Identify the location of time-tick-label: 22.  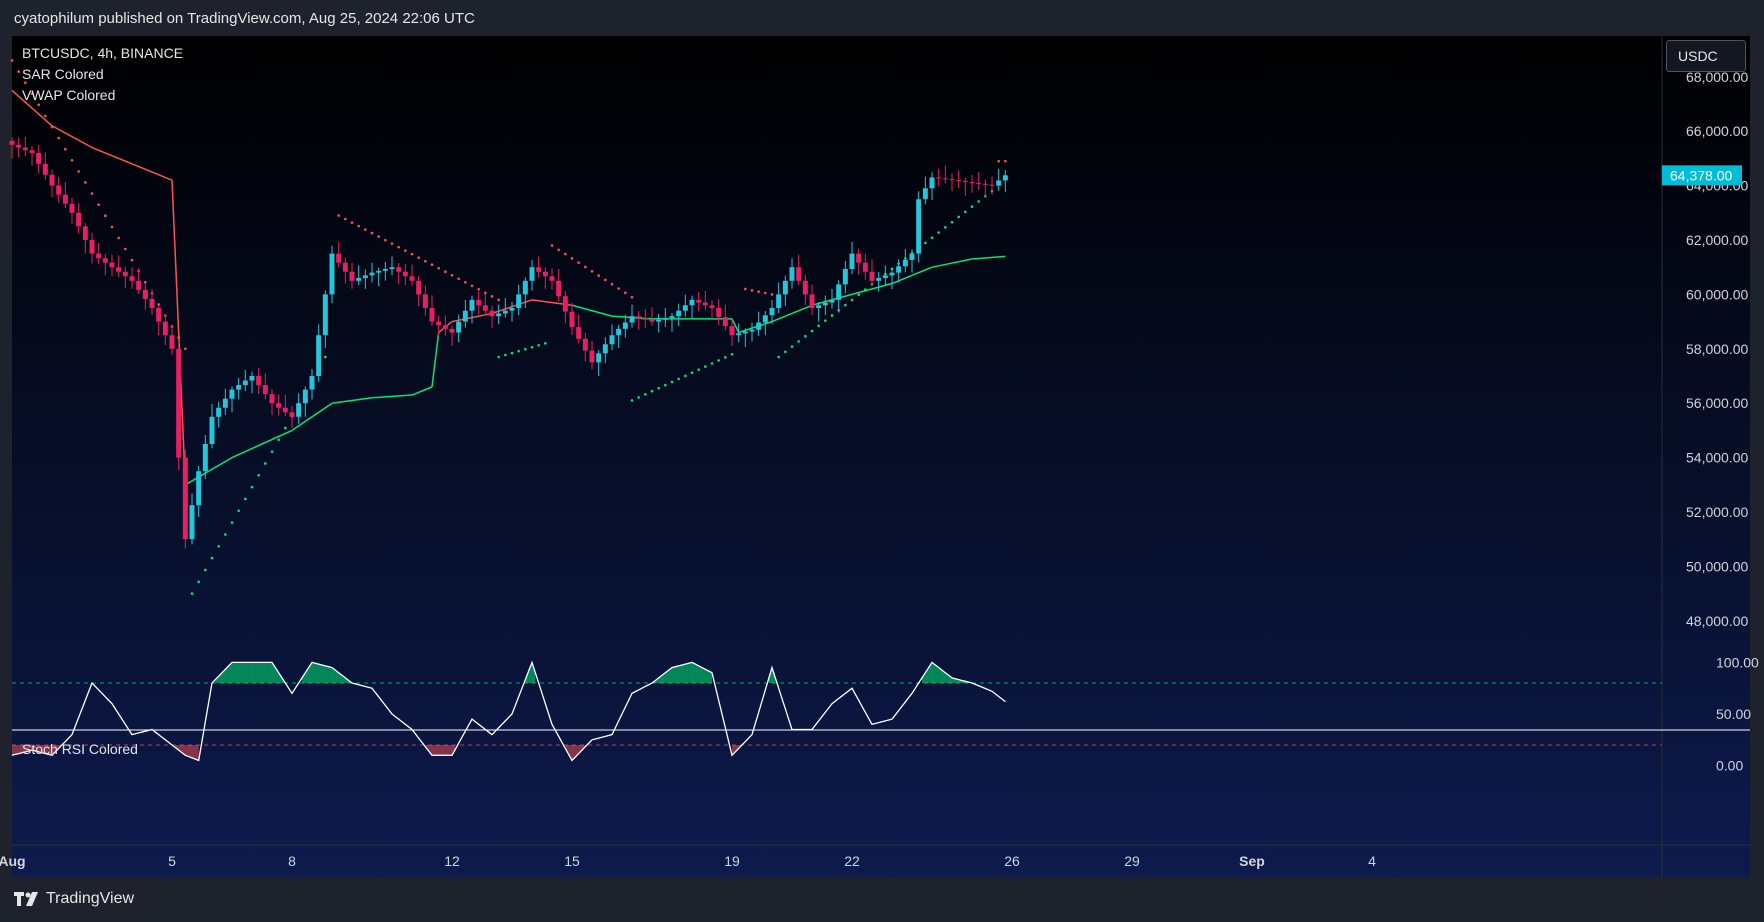
(852, 861).